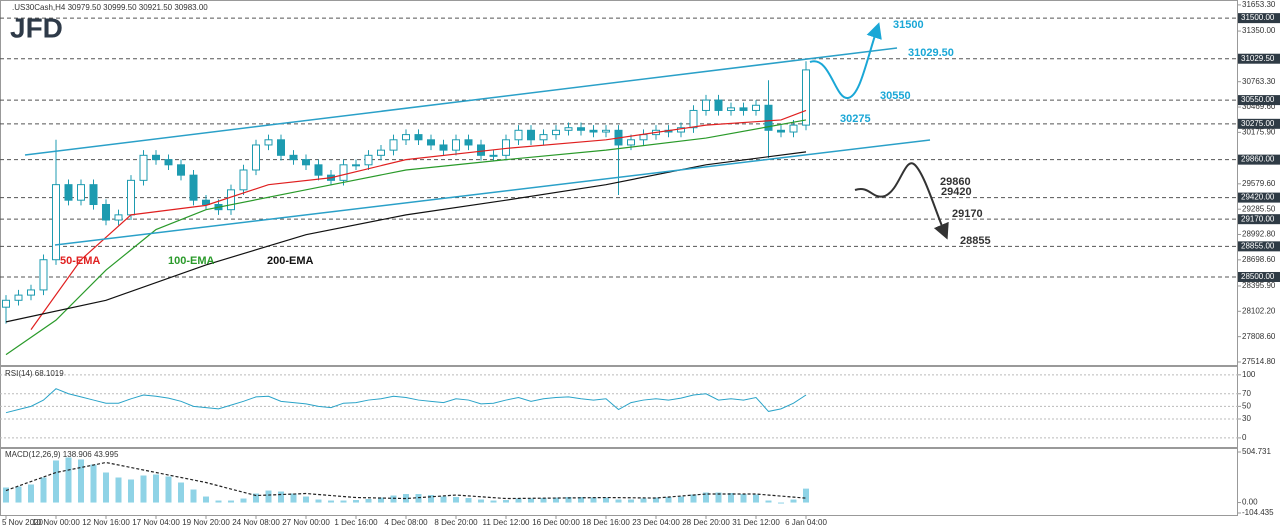  I want to click on x-tick-label: 16 Dec 00:00, so click(556, 522).